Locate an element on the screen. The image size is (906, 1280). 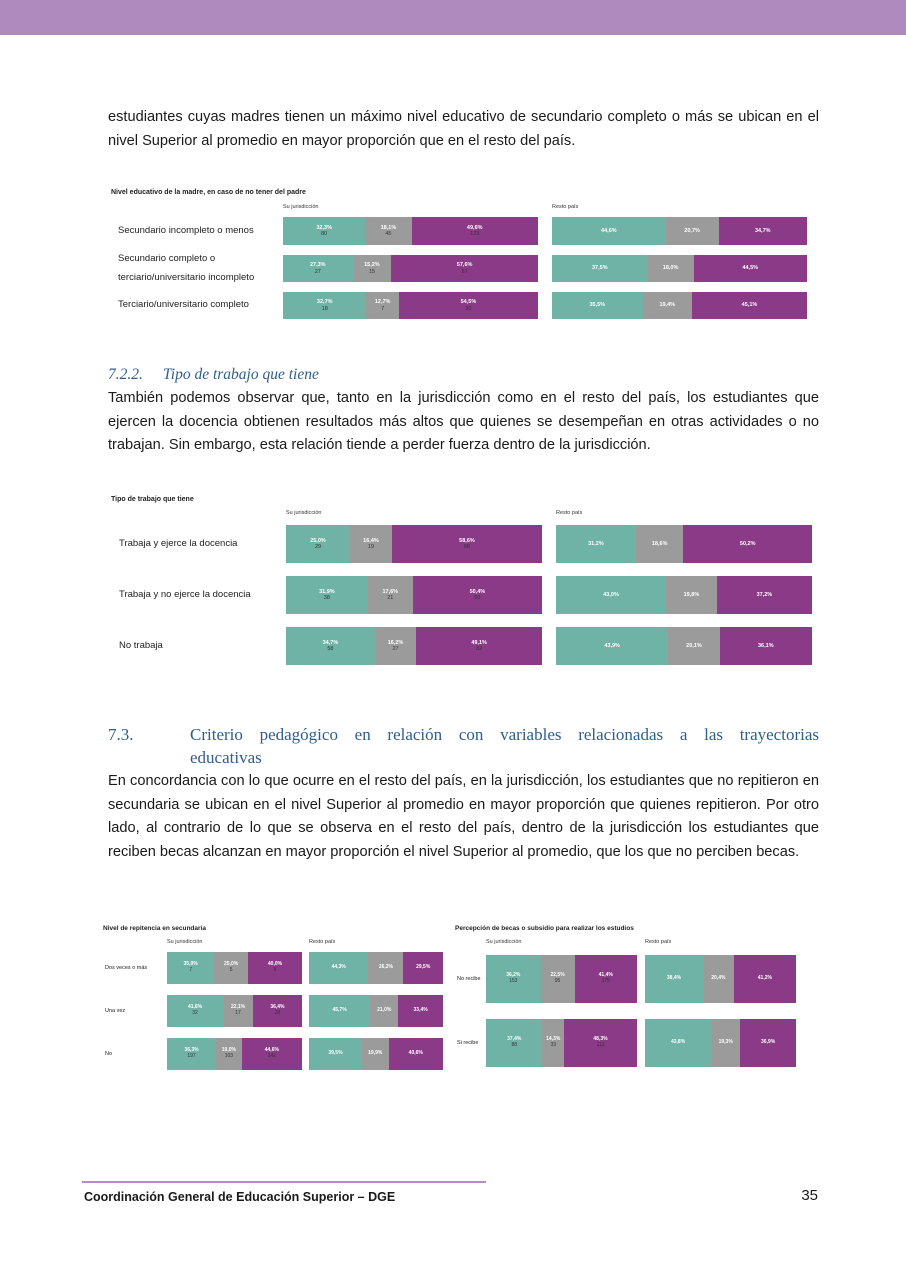
segment-medio: 12,7% 7 is located at coordinates (382, 305).